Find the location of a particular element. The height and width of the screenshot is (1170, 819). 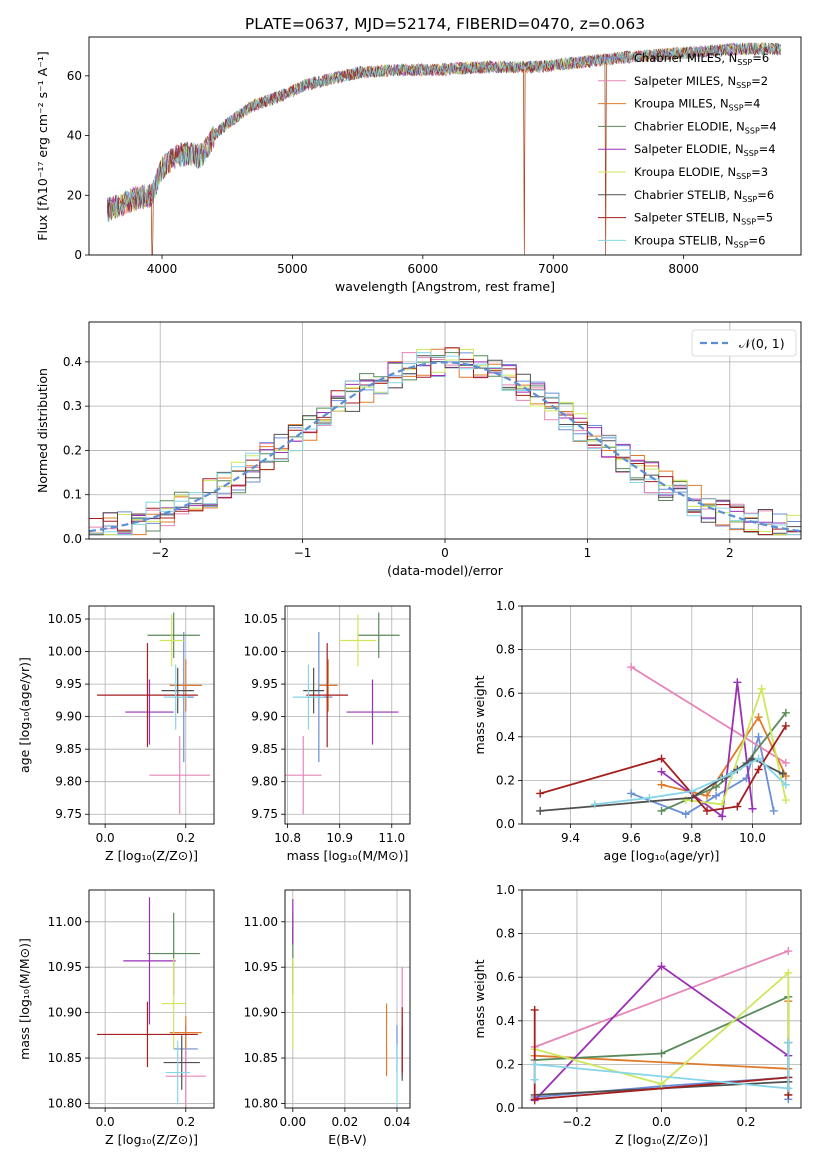

residual-hist-salpeter-stelib is located at coordinates (445, 441).